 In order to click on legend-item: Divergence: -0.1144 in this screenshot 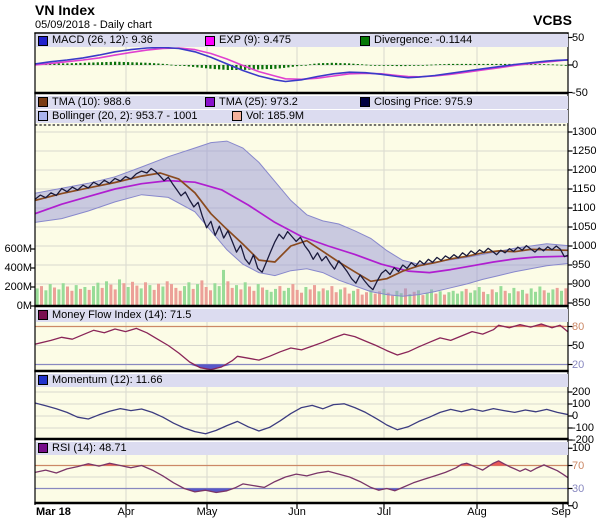, I will do `click(416, 40)`.